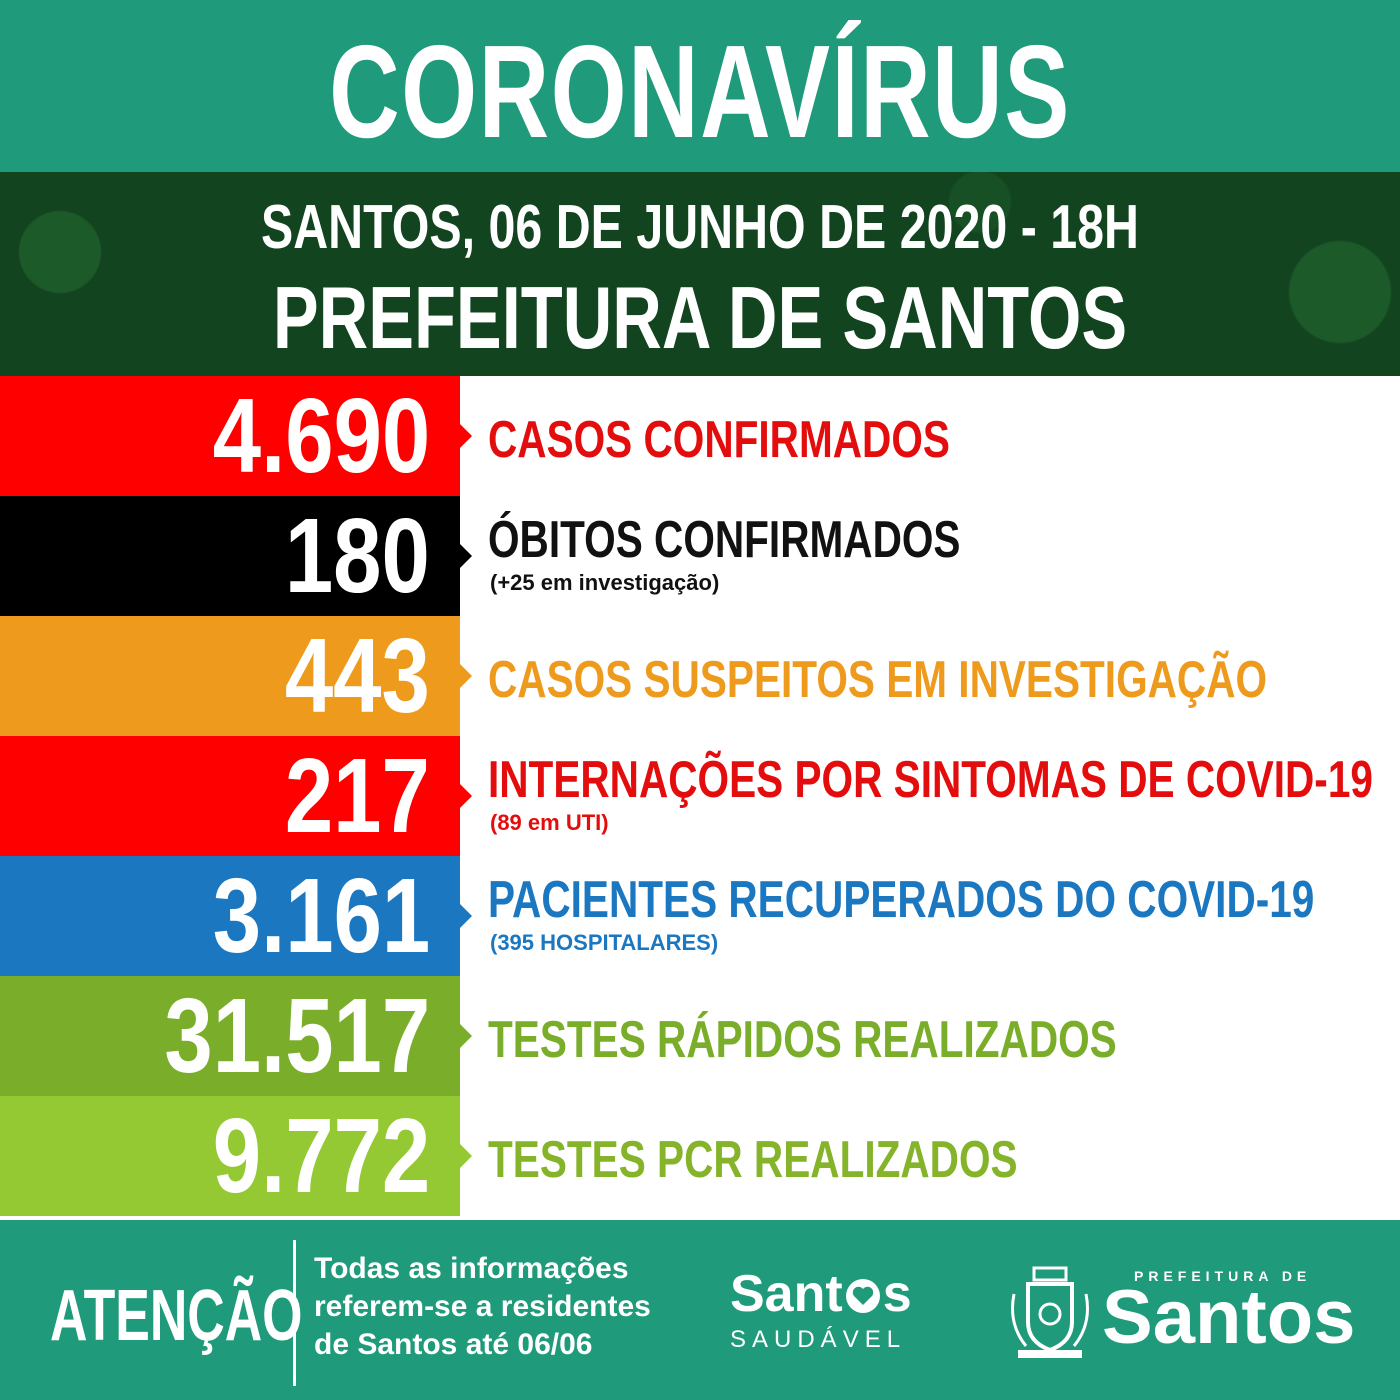  I want to click on footer-note-line: Todas as informações, so click(471, 1268).